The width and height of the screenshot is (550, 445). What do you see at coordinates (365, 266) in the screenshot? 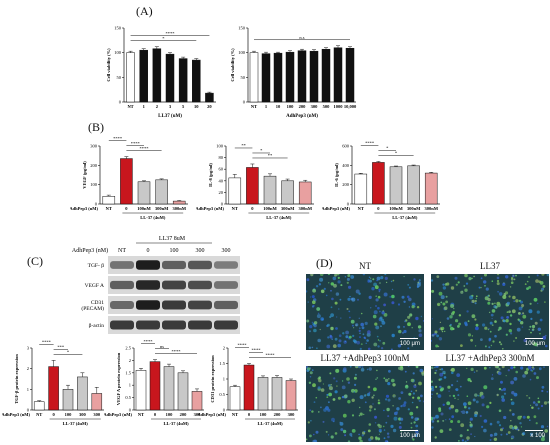
I see `micrograph-title: NT` at bounding box center [365, 266].